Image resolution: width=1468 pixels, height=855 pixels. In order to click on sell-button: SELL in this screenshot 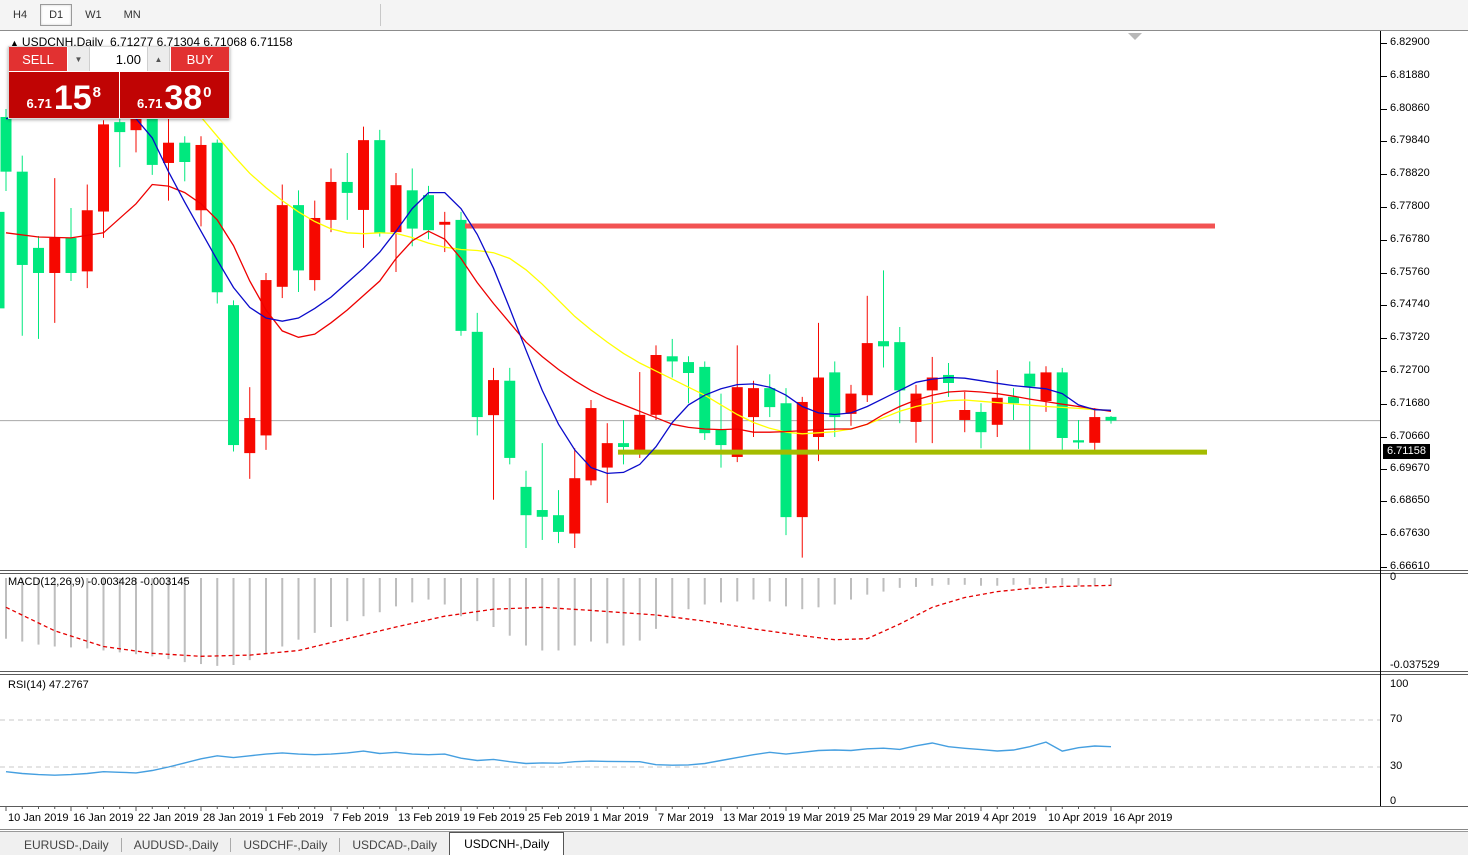, I will do `click(38, 59)`.